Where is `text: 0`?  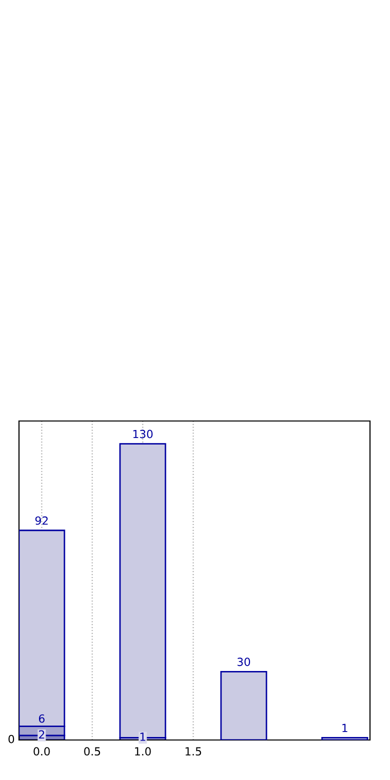
text: 0 is located at coordinates (11, 739).